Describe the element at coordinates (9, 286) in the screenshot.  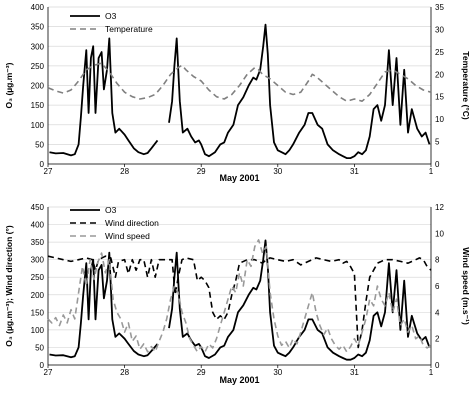
I see `y-axis-label: O₃ (µg.m⁻³); Wind direction (°)` at that location.